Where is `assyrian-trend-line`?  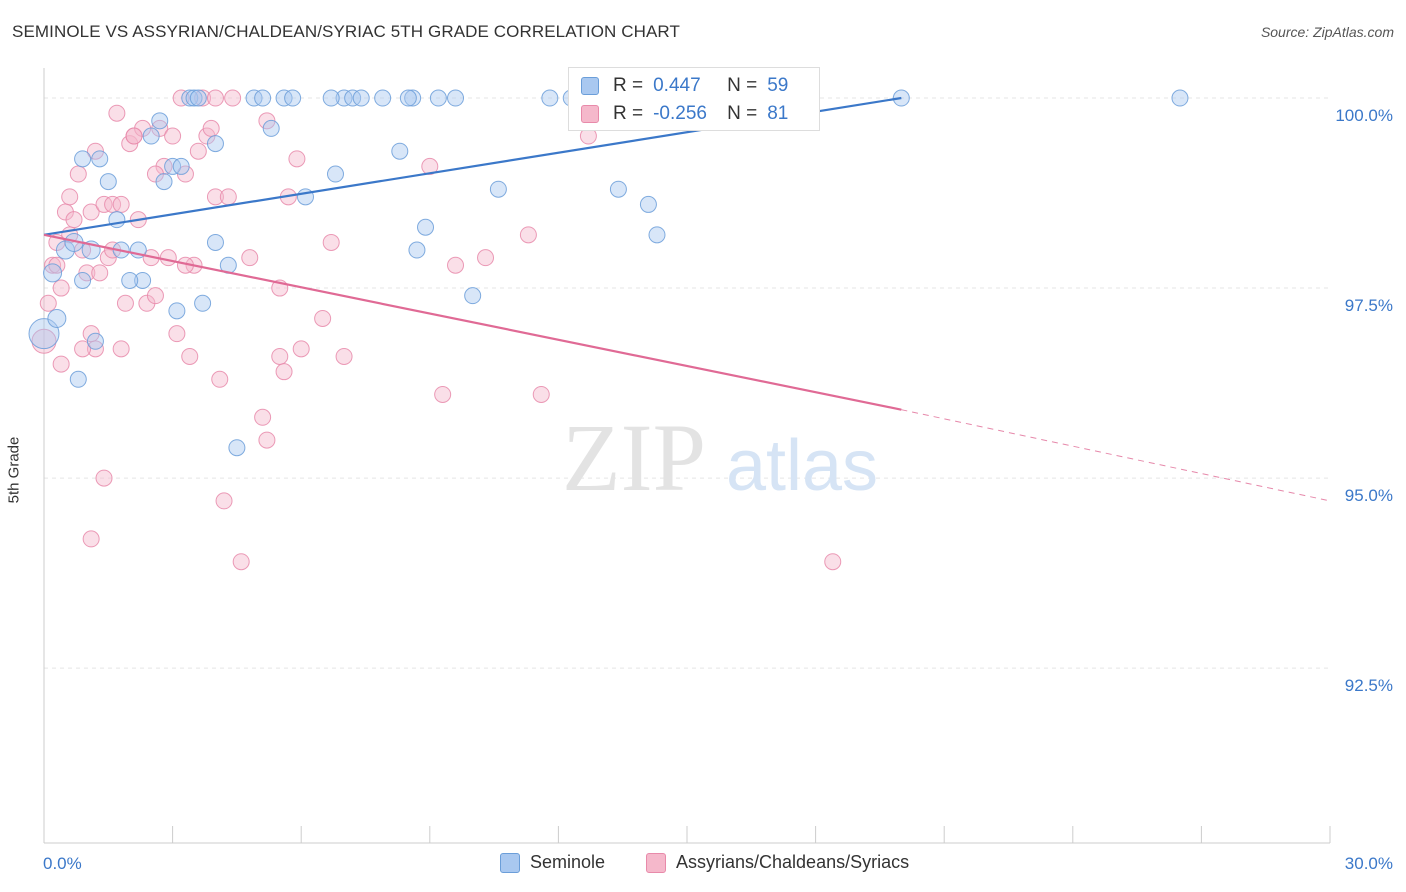 assyrian-trend-line is located at coordinates (472, 322).